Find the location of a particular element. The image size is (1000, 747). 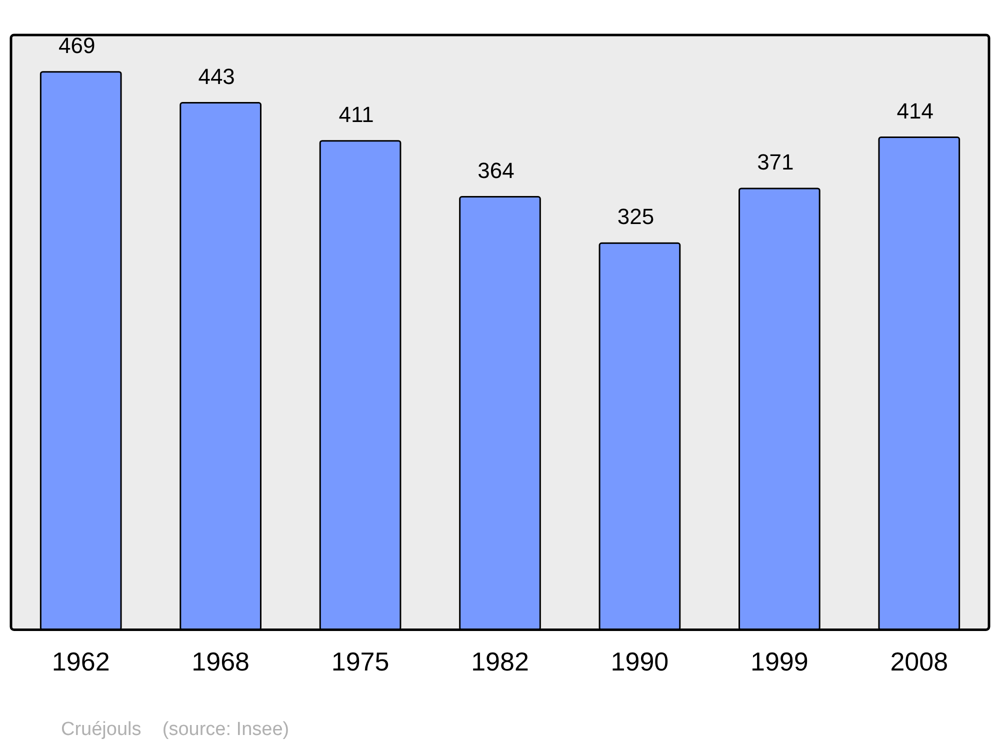

data-label: 371 is located at coordinates (775, 162).